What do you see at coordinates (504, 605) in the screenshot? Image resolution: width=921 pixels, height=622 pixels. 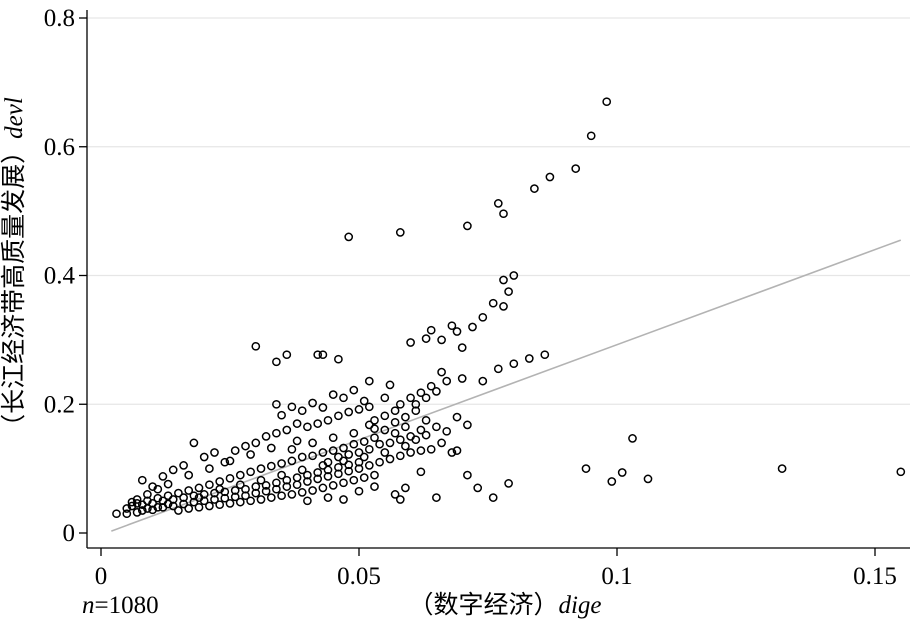 I see `x-axis-title: （数字经济）dige` at bounding box center [504, 605].